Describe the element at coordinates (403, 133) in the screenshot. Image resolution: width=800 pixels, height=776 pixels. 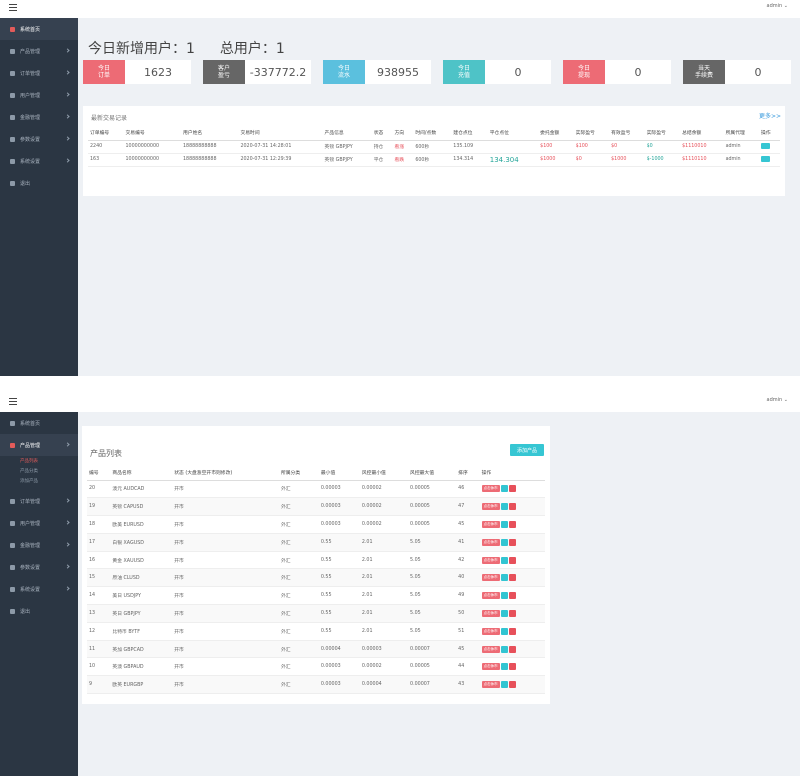
I see `column-header: 方向` at that location.